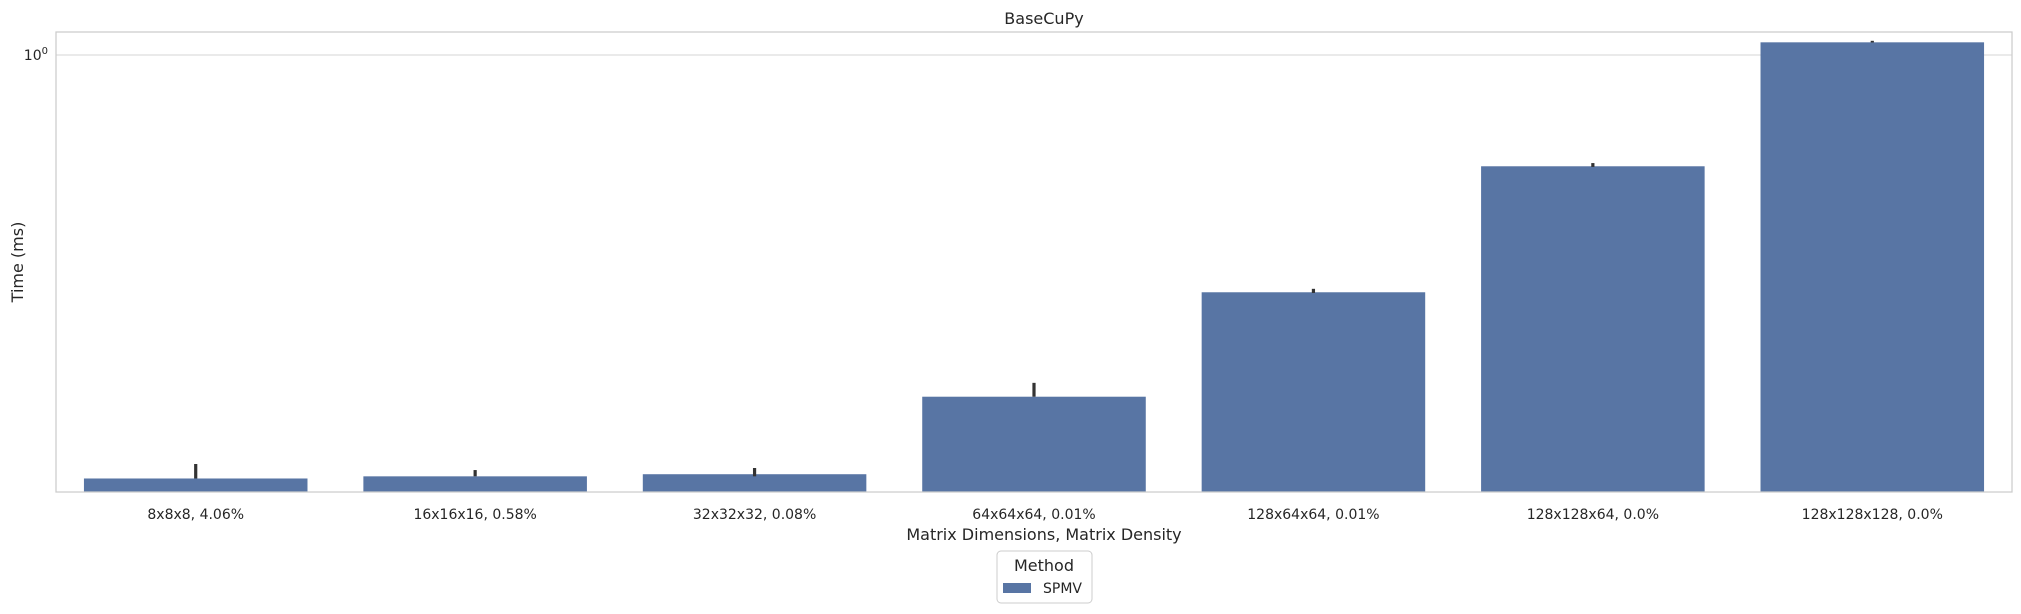  What do you see at coordinates (195, 515) in the screenshot?
I see `x-tick-label: 8x8x8, 4.06%` at bounding box center [195, 515].